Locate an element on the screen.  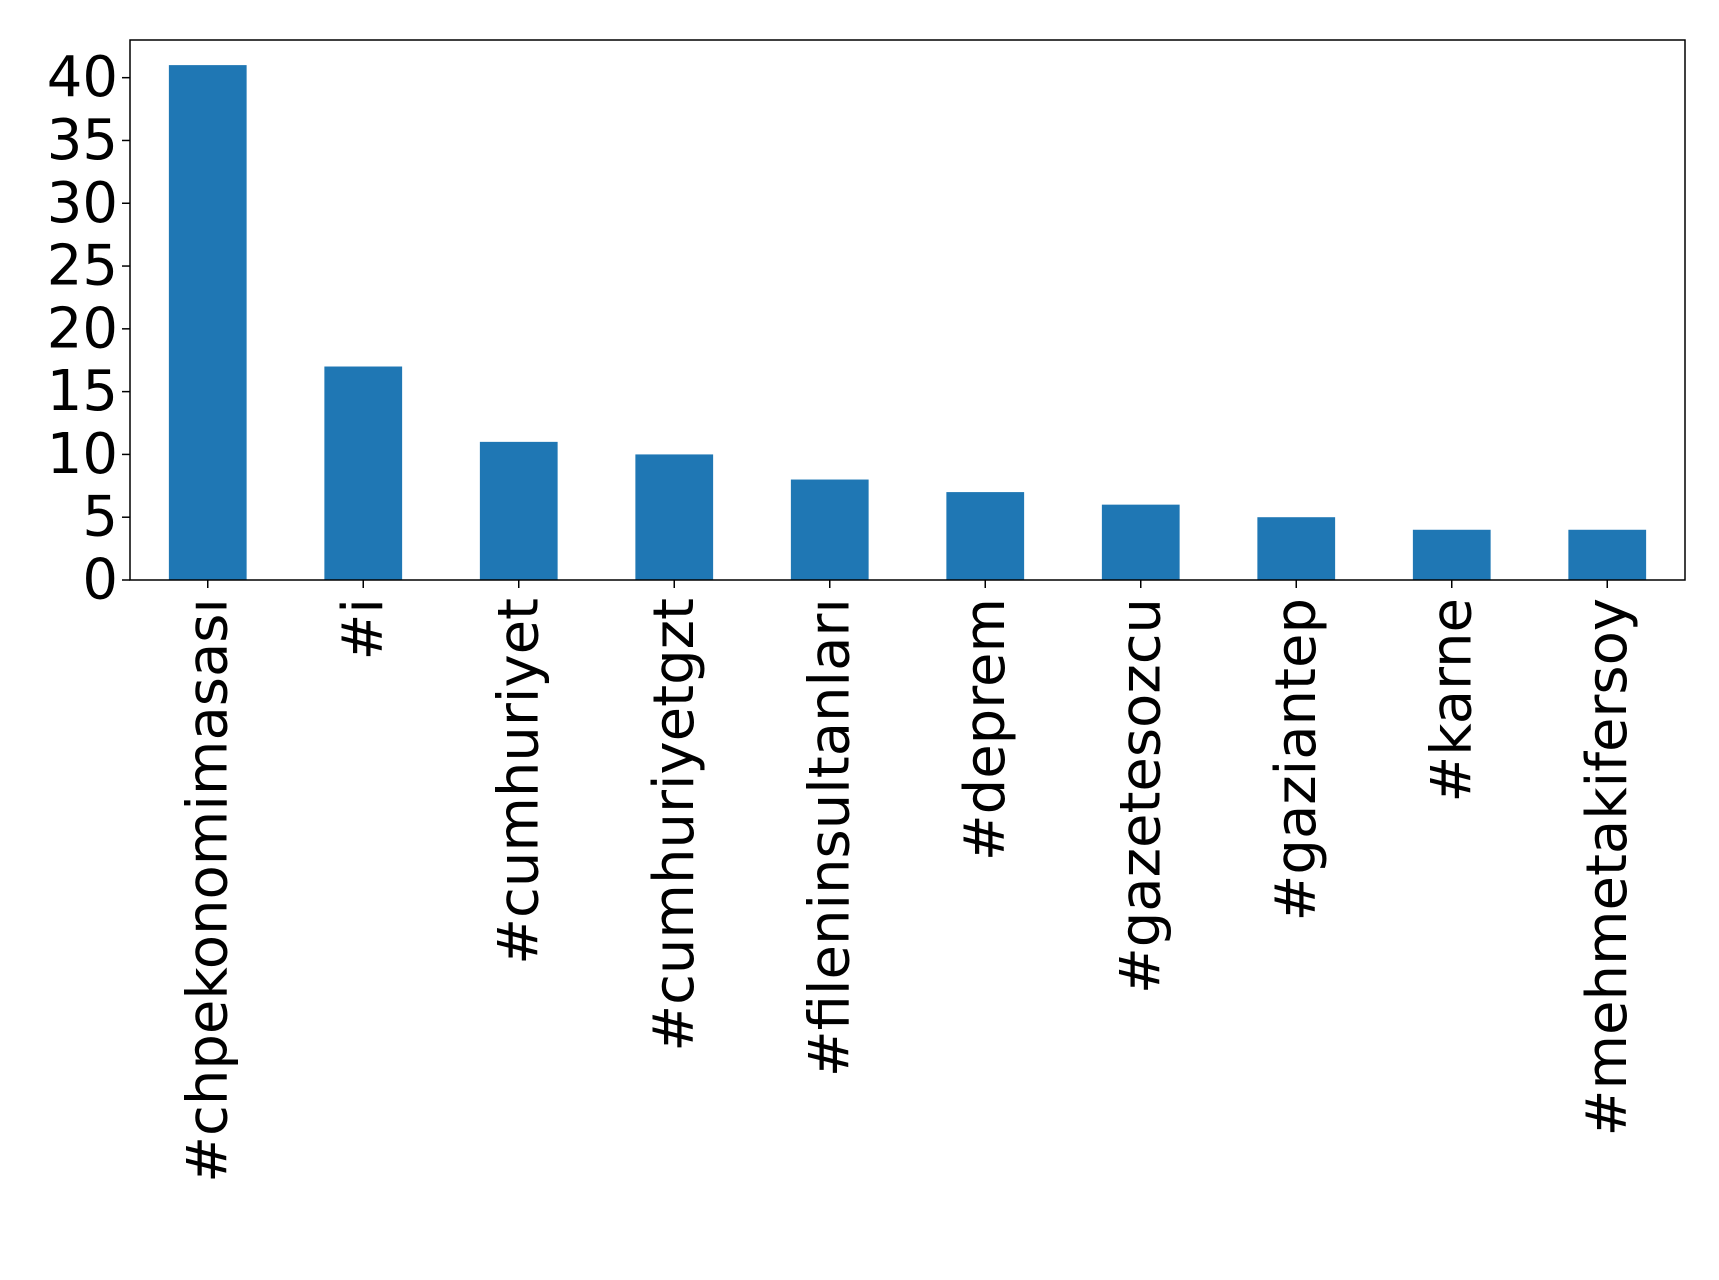
y-tick-label: 25 is located at coordinates (82, 266).